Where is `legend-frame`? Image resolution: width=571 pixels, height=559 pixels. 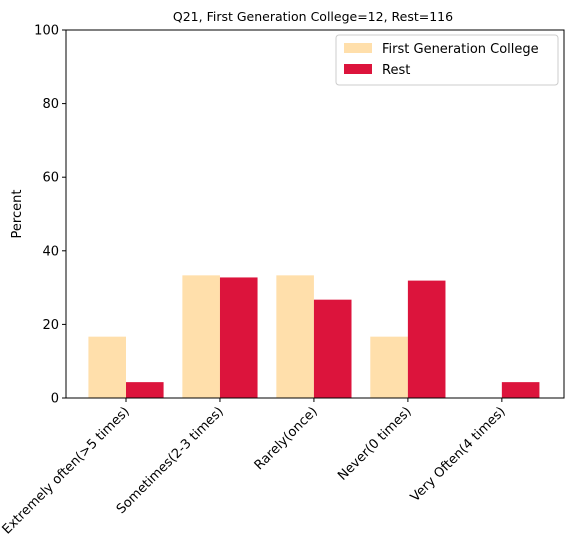 legend-frame is located at coordinates (447, 60).